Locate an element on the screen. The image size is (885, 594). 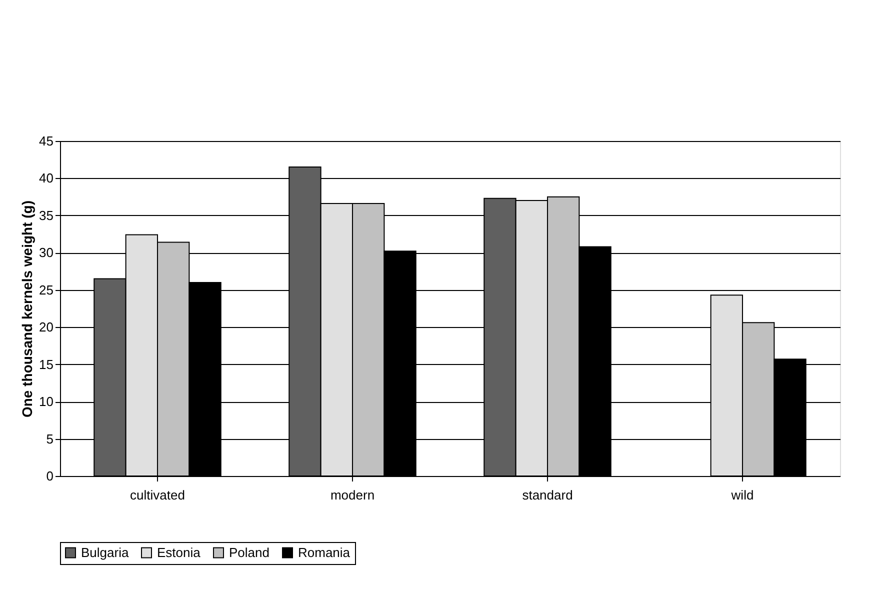
x-tick-label: cultivated is located at coordinates (157, 495).